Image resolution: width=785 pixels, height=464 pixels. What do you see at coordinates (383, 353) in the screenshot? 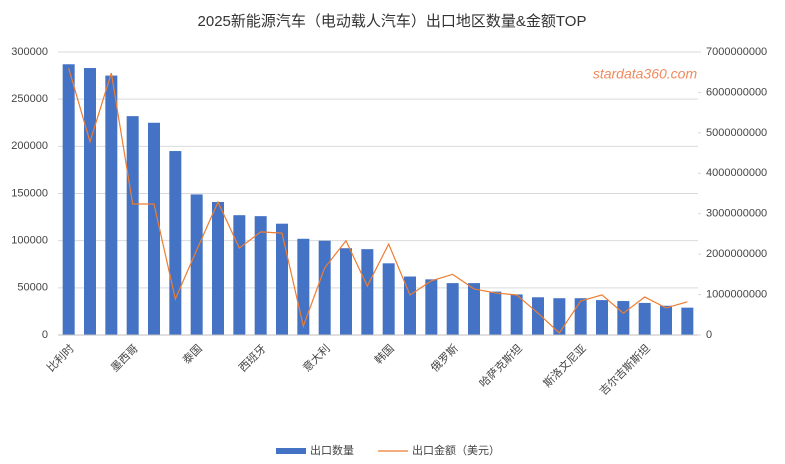
I see `x-tick-label: 韩国` at bounding box center [383, 353].